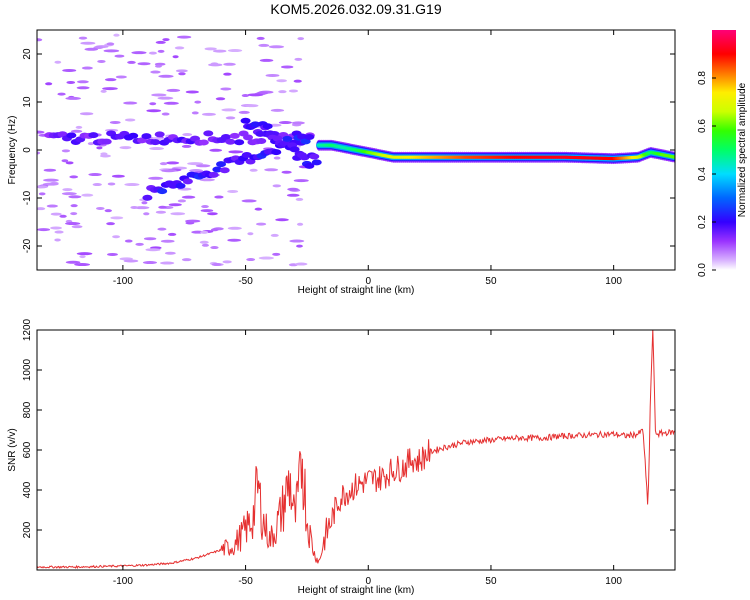  What do you see at coordinates (673, 157) in the screenshot?
I see `heatmap-ridge-cell` at bounding box center [673, 157].